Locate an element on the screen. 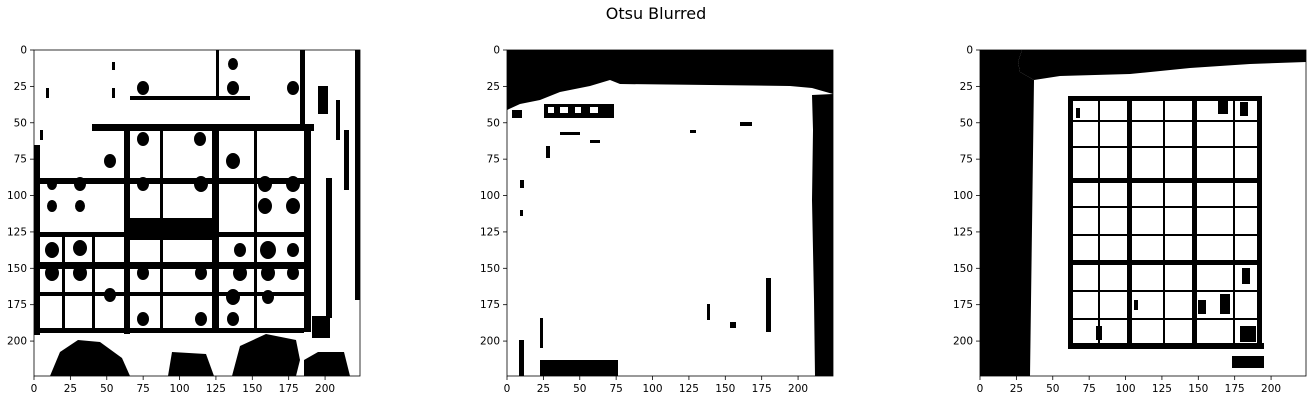 Image resolution: width=1312 pixels, height=400 pixels. panel-3-y-tick-label: 0 is located at coordinates (969, 51).